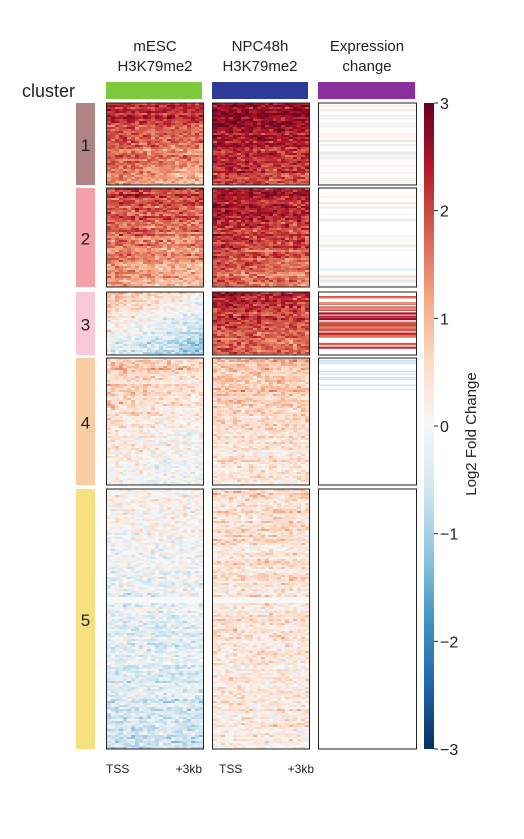 The image size is (524, 839). What do you see at coordinates (48, 91) in the screenshot?
I see `cluster-axis-label: cluster` at bounding box center [48, 91].